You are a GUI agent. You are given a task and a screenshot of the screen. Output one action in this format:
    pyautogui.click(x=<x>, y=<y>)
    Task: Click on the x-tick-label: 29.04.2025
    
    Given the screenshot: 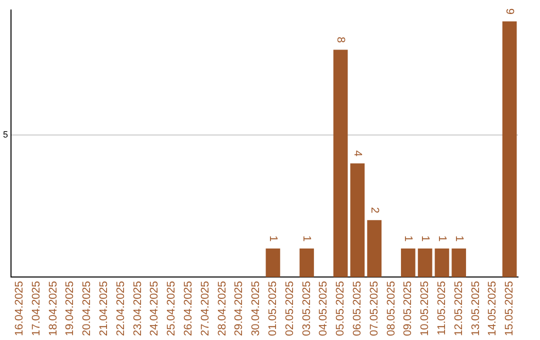 What is the action you would take?
    pyautogui.click(x=239, y=308)
    